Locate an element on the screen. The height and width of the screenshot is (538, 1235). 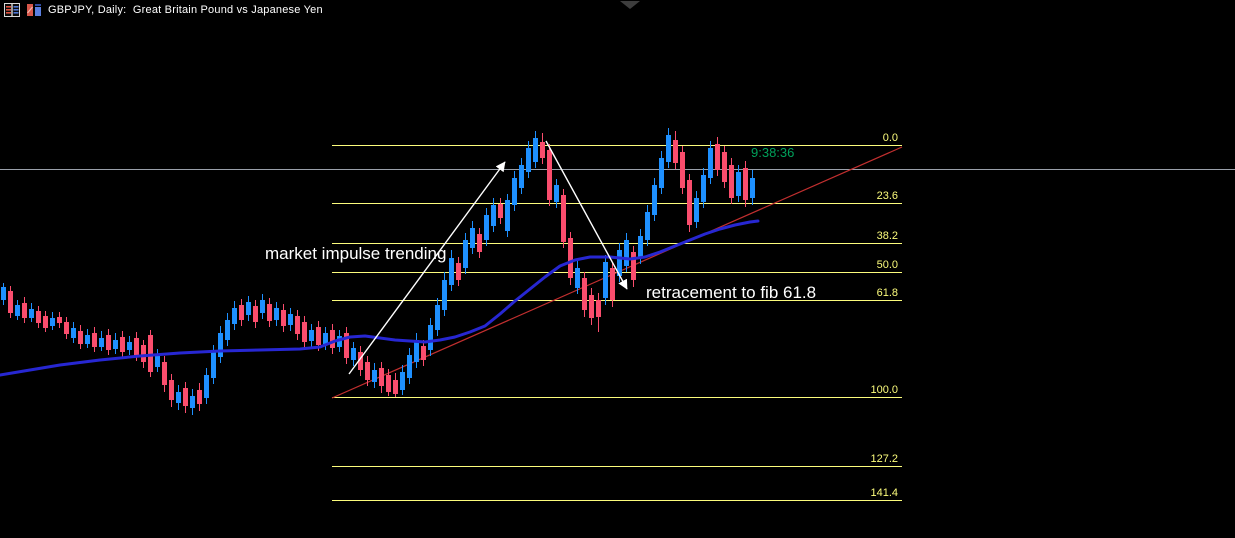
collapse-chevron-icon is located at coordinates (630, 5).